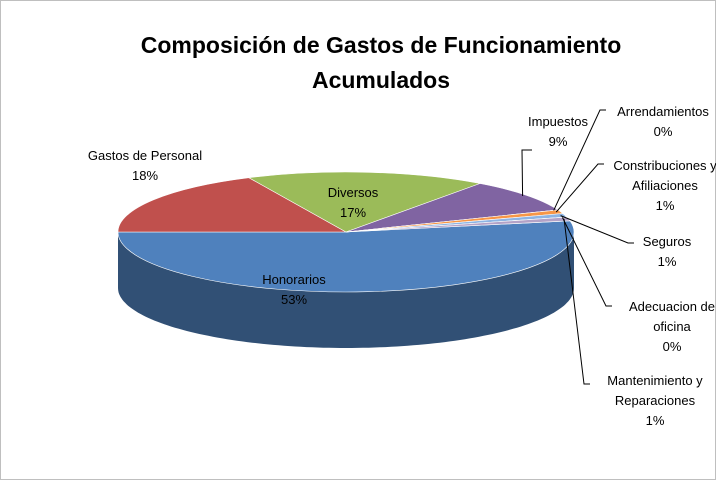 The height and width of the screenshot is (480, 716). What do you see at coordinates (558, 121) in the screenshot?
I see `category-label: Impuestos` at bounding box center [558, 121].